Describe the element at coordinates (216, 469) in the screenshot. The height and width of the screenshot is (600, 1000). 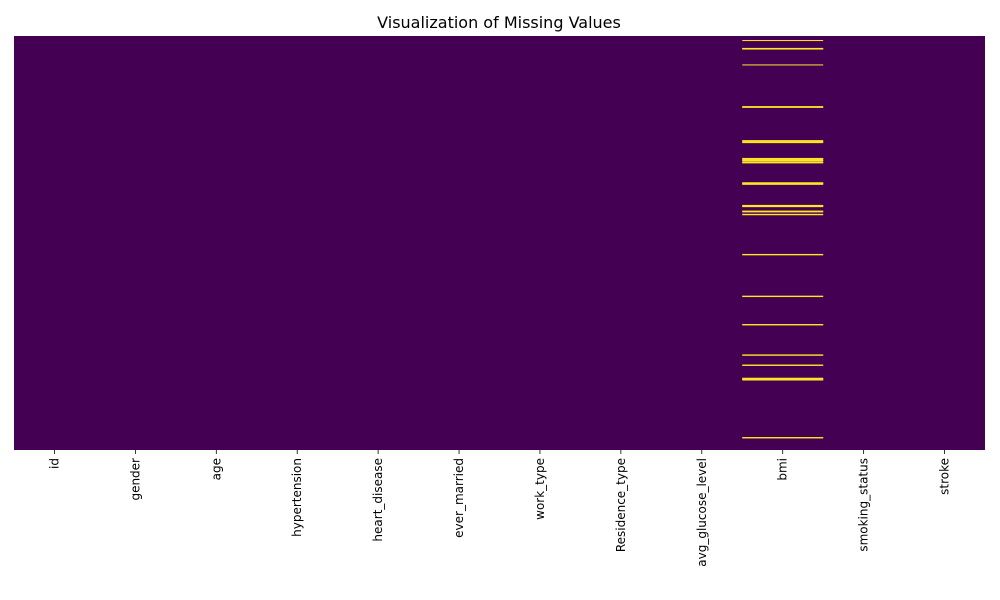
I see `x-tick-label-age: age` at that location.